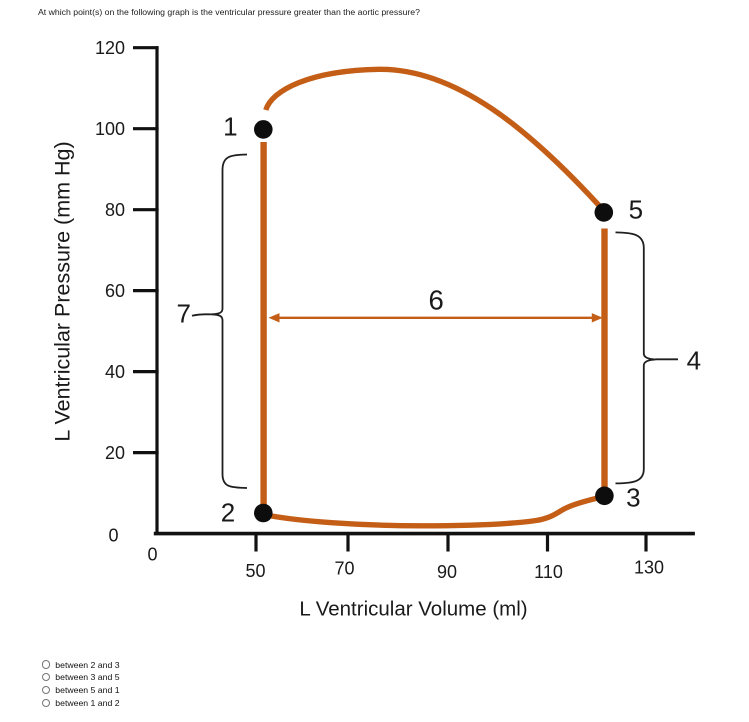 The width and height of the screenshot is (749, 722). Describe the element at coordinates (230, 126) in the screenshot. I see `svg-text: 1` at that location.